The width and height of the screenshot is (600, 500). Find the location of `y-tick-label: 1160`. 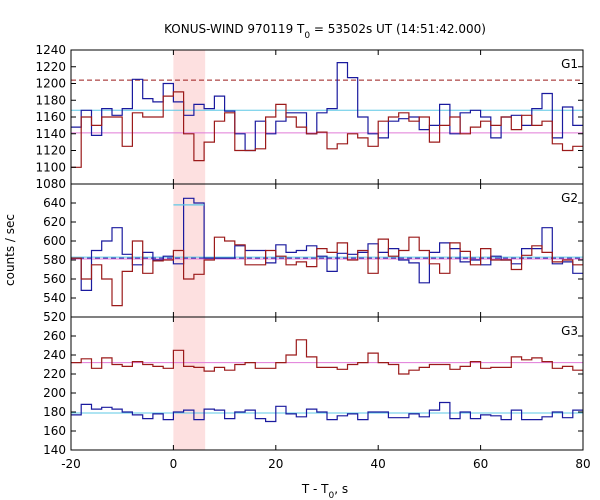

y-tick-label: 1160 is located at coordinates (50, 117).